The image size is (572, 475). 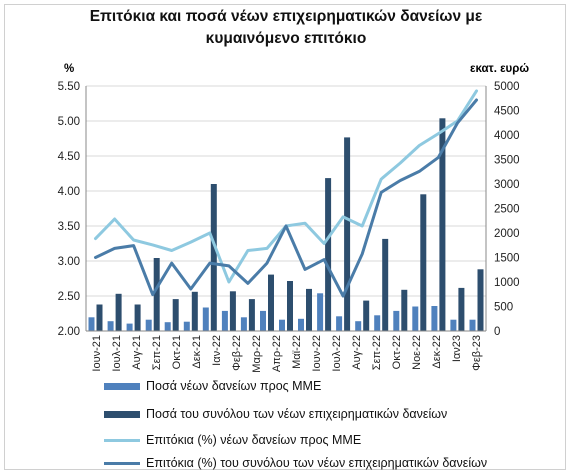 I want to click on x-tick-label: Απρ-22, so click(x=277, y=353).